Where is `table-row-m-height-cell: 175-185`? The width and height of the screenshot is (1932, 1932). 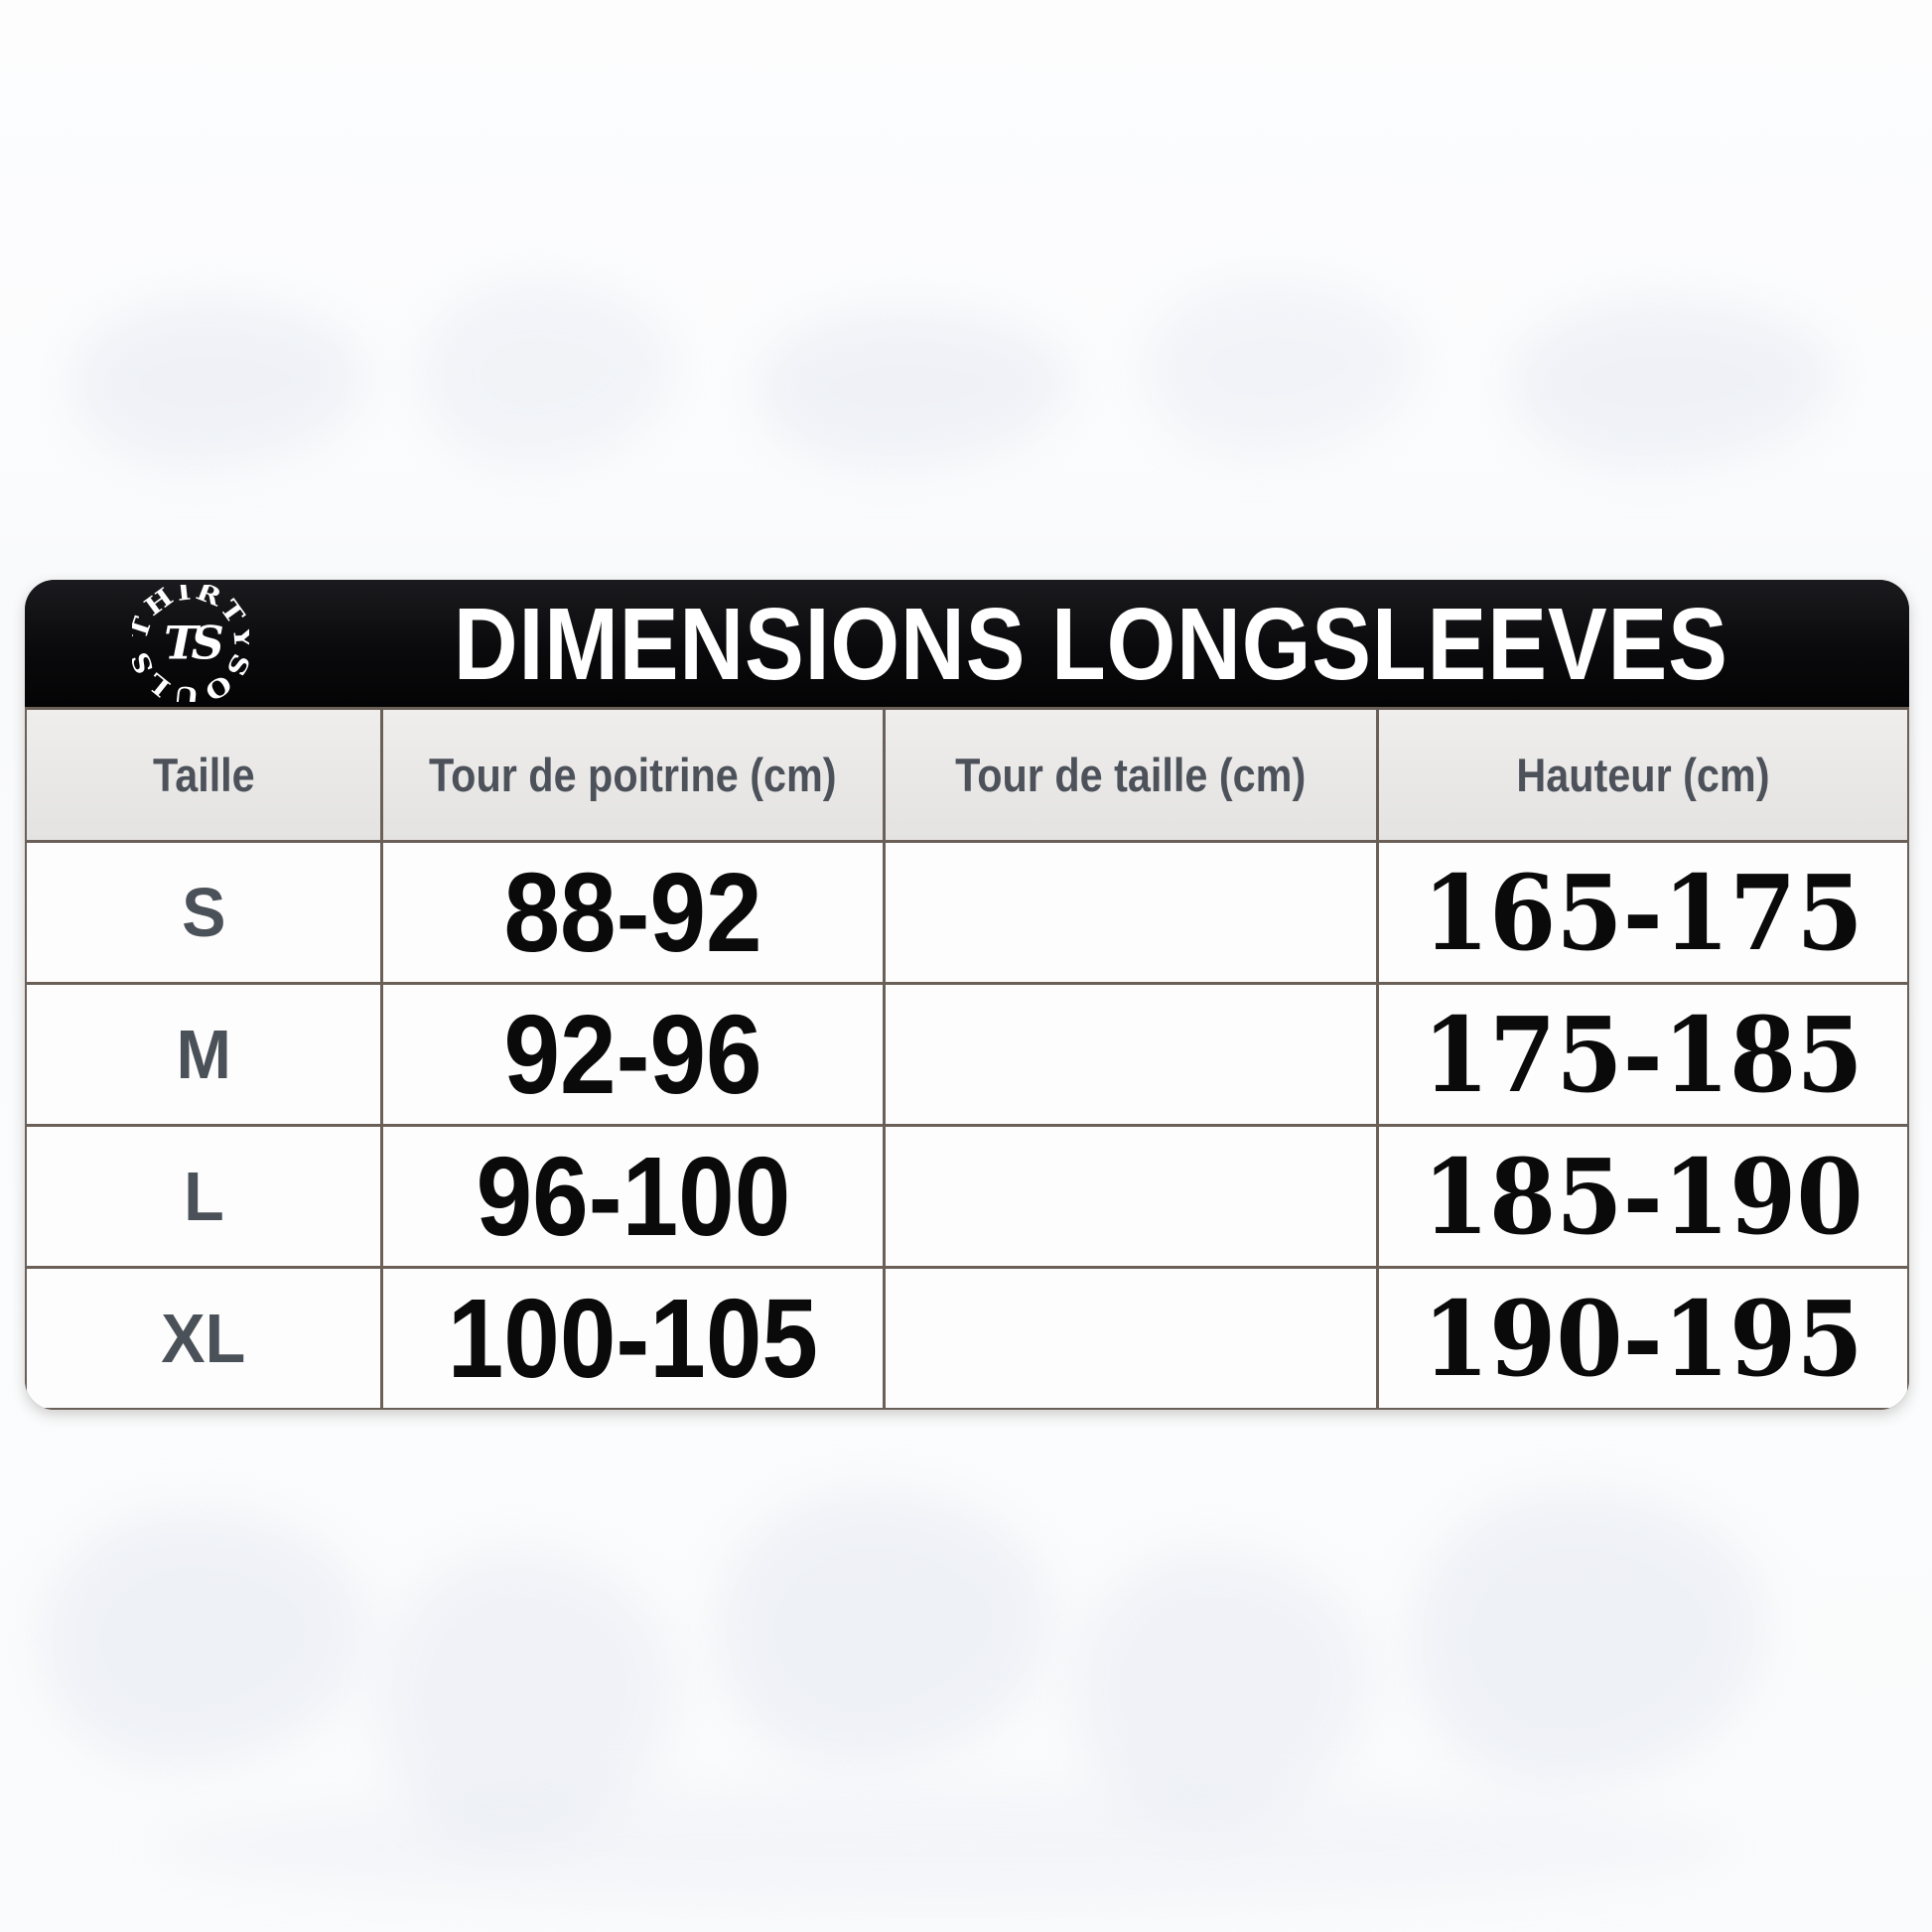
table-row-m-height-cell: 175-185 is located at coordinates (1643, 1054).